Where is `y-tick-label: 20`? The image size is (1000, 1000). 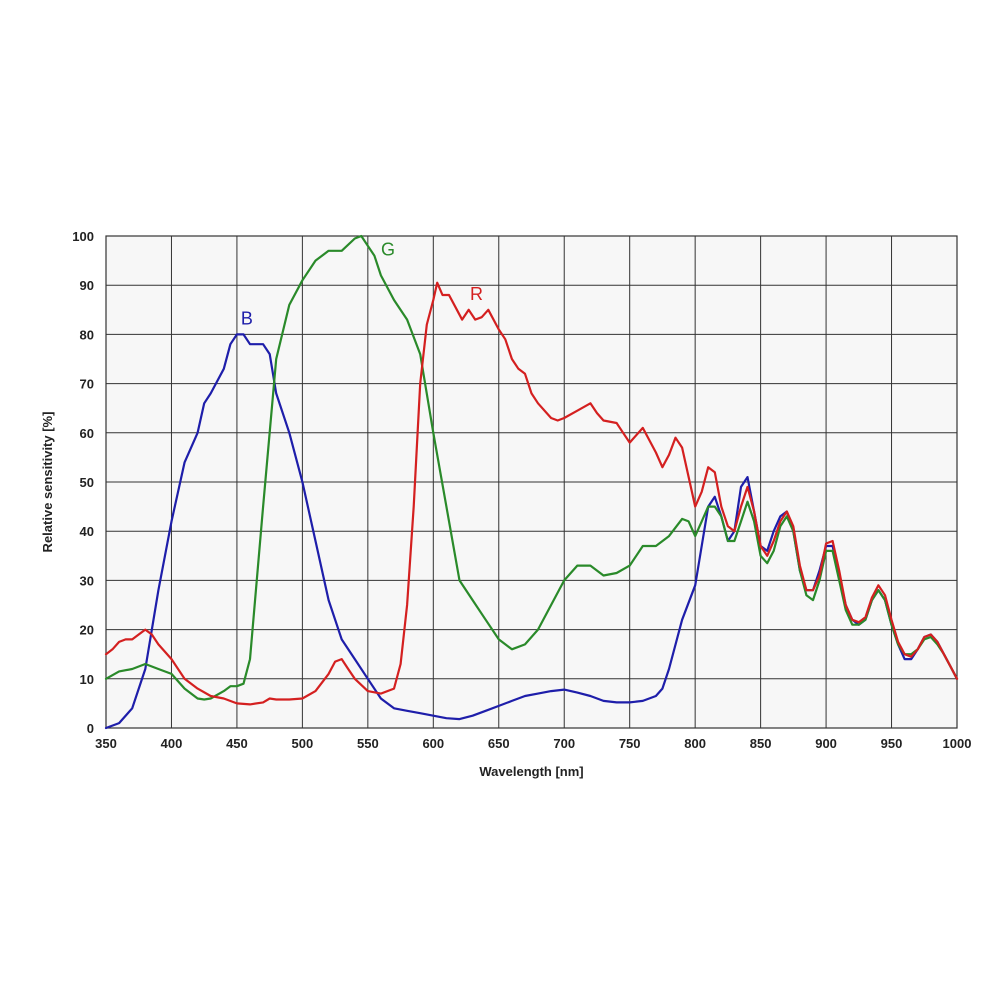
y-tick-label: 20 is located at coordinates (87, 630).